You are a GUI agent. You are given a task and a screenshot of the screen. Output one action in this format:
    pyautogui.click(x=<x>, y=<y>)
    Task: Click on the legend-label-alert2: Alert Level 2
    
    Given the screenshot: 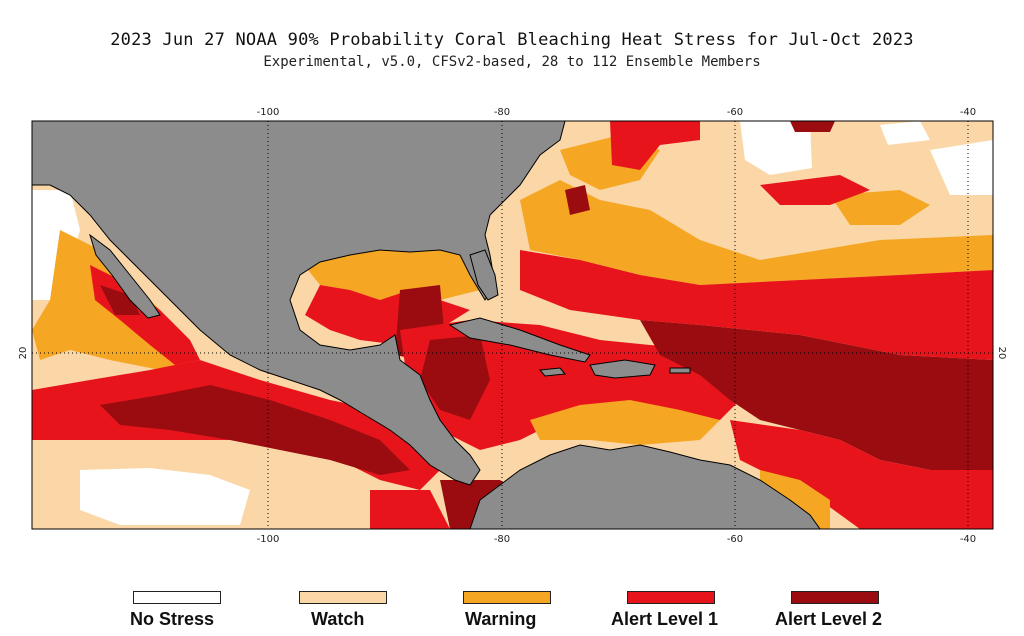 What is the action you would take?
    pyautogui.click(x=829, y=619)
    